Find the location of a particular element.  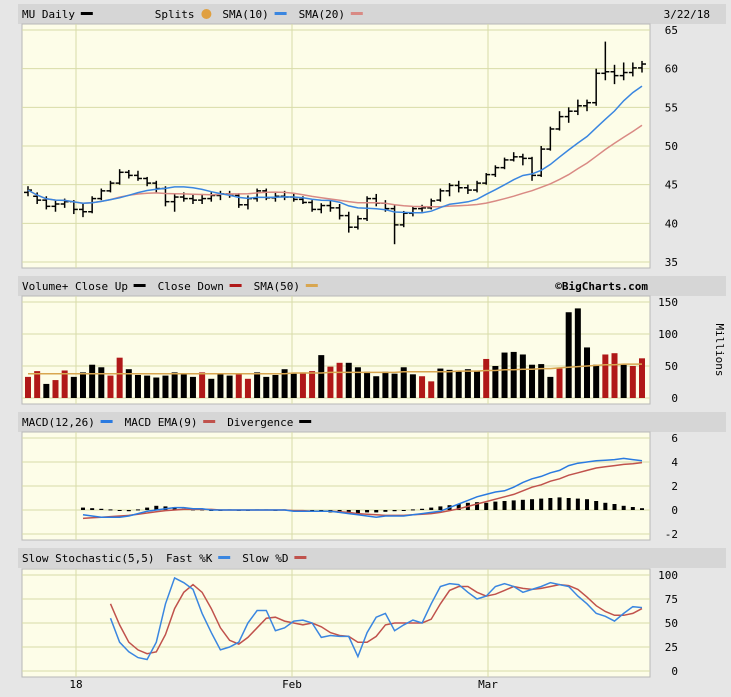

volume-tick-label: 50 is located at coordinates (671, 366).